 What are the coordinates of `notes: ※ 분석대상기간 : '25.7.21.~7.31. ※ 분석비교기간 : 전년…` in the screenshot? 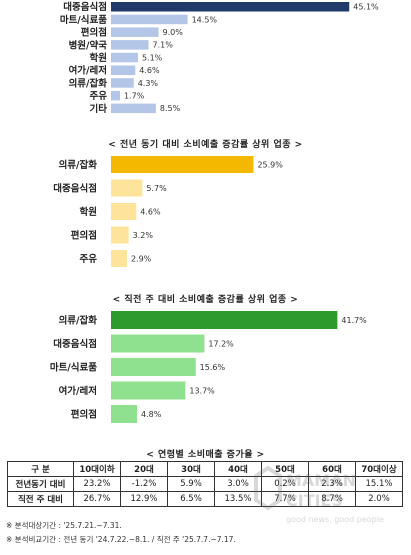 It's located at (121, 533).